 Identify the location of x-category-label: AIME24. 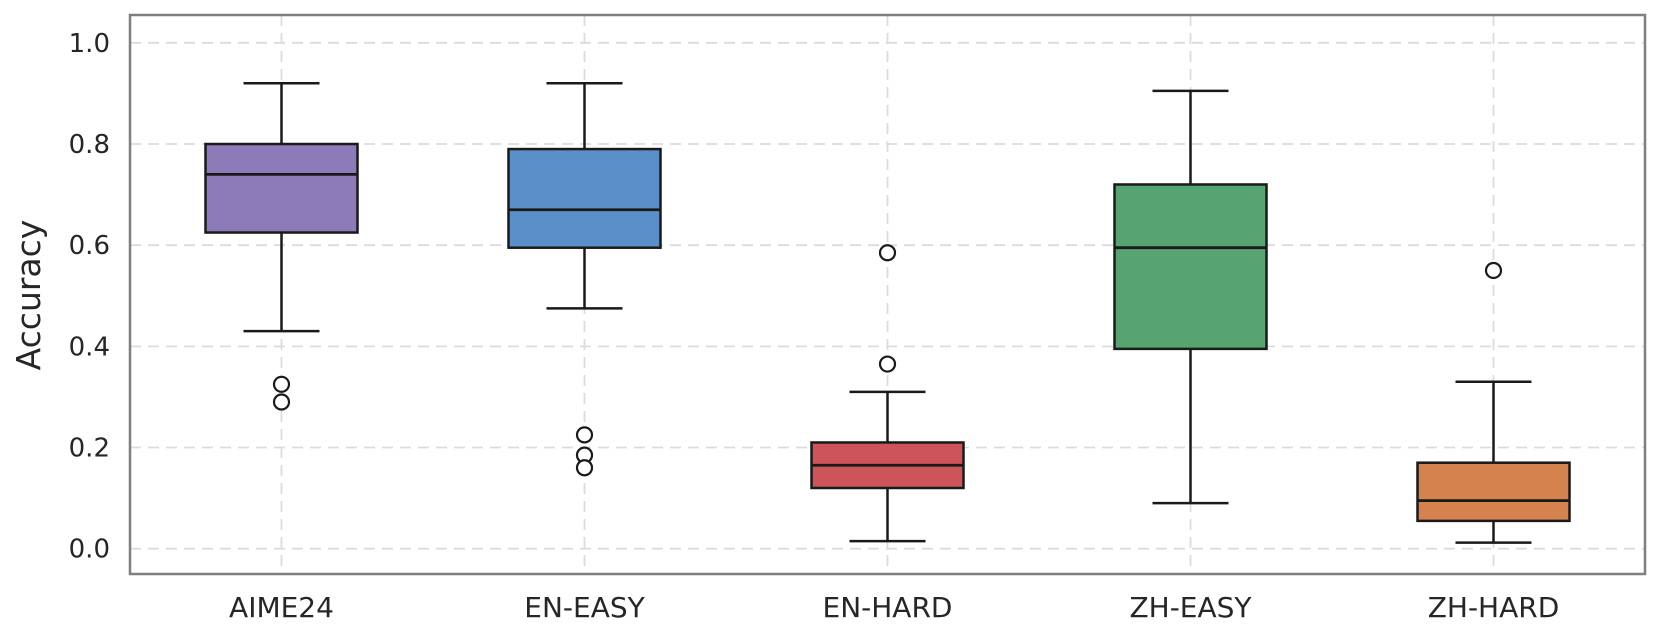
(281, 607).